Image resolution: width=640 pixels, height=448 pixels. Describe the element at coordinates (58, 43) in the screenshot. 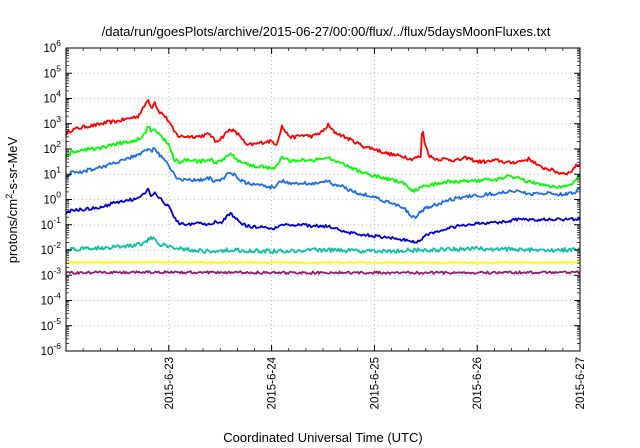

I see `y-tick-exponent: 6` at that location.